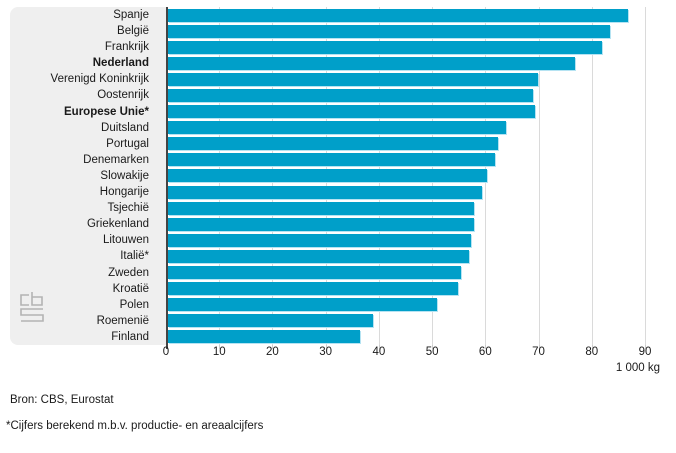  Describe the element at coordinates (389, 31) in the screenshot. I see `bar-belgi` at that location.